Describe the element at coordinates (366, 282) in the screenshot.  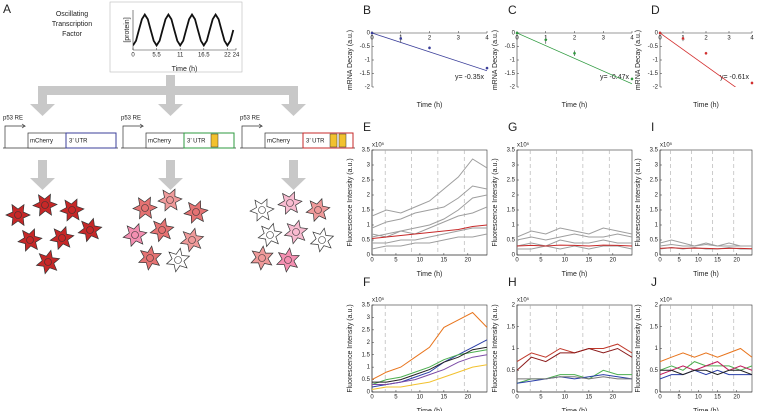
I see `panel-label: F` at that location.